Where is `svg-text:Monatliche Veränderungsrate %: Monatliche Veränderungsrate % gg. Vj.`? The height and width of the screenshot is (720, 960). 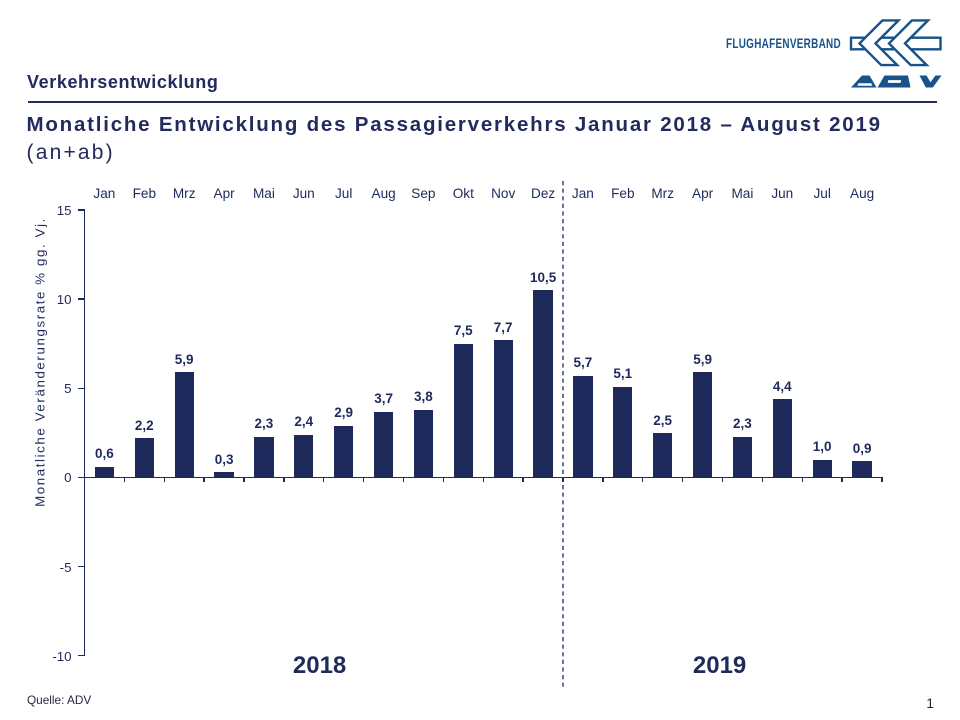
svg-text:Monatliche Veränderungsrate %: Monatliche Veränderungsrate % gg. Vj. is located at coordinates (40, 362).